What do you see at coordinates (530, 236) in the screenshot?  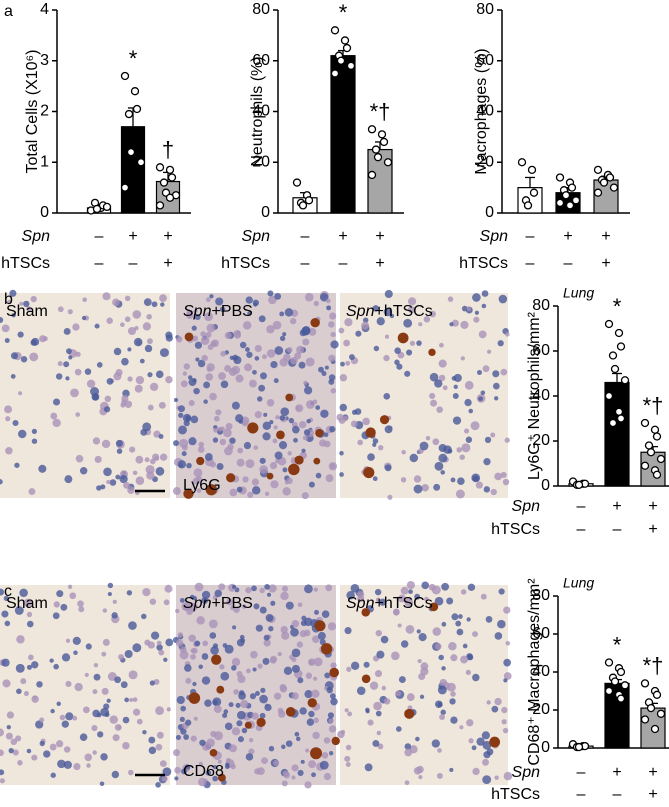 I see `factor-level: –` at bounding box center [530, 236].